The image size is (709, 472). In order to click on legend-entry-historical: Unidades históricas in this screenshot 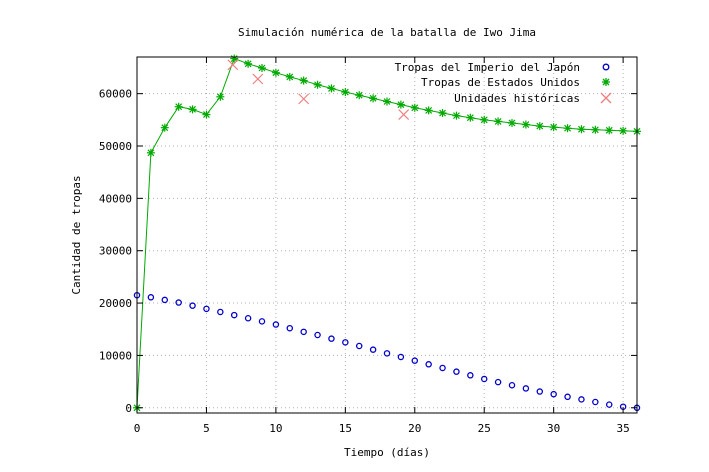, I will do `click(533, 98)`.